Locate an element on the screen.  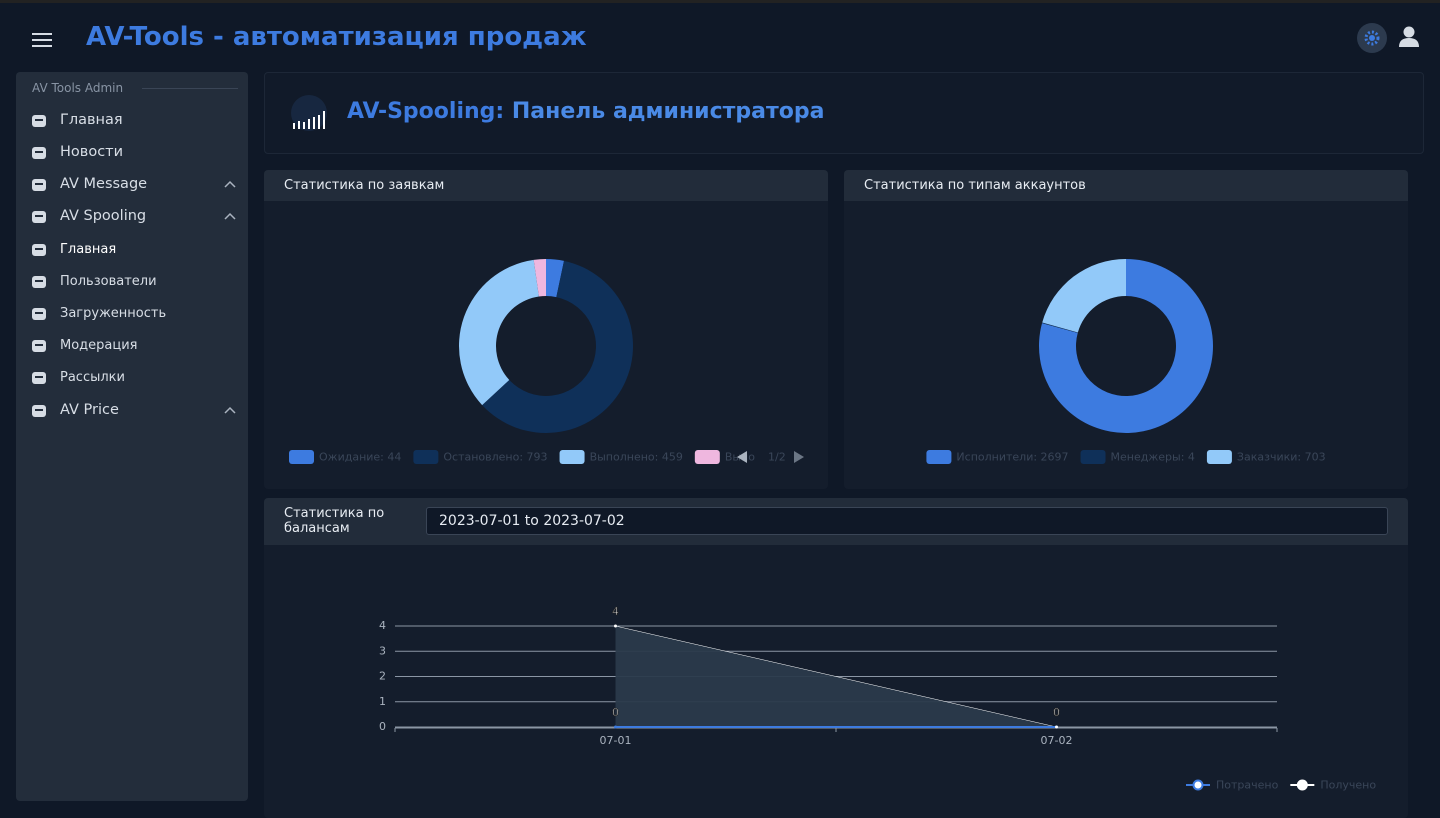
menu-label: AV Spooling is located at coordinates (103, 216).